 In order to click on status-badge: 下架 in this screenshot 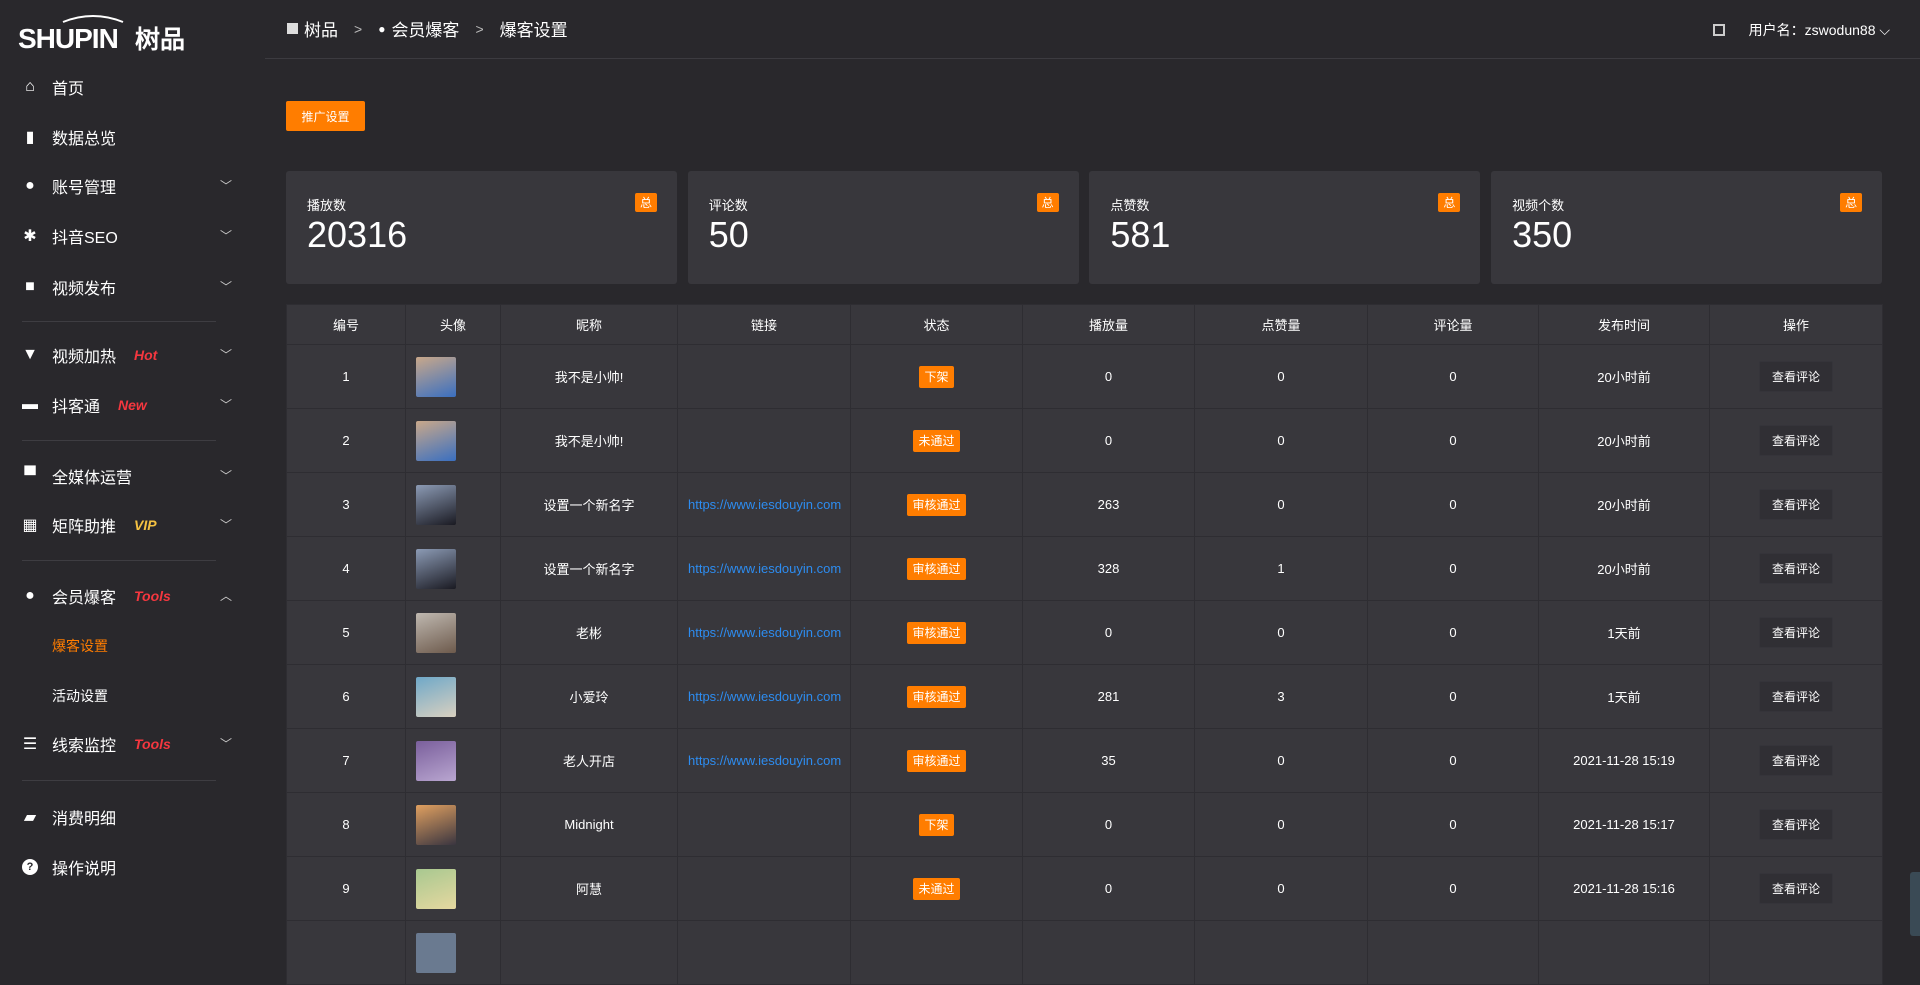, I will do `click(936, 825)`.